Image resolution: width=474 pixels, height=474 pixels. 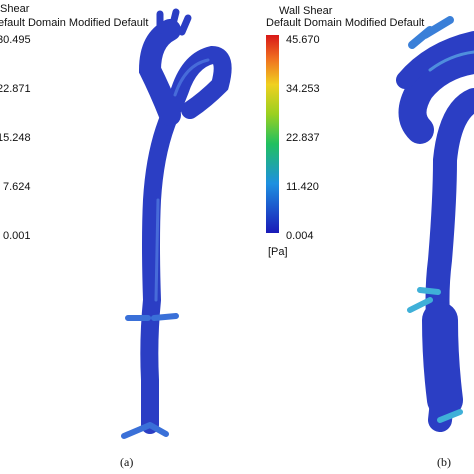 I want to click on legend-label: 34.253, so click(x=303, y=89).